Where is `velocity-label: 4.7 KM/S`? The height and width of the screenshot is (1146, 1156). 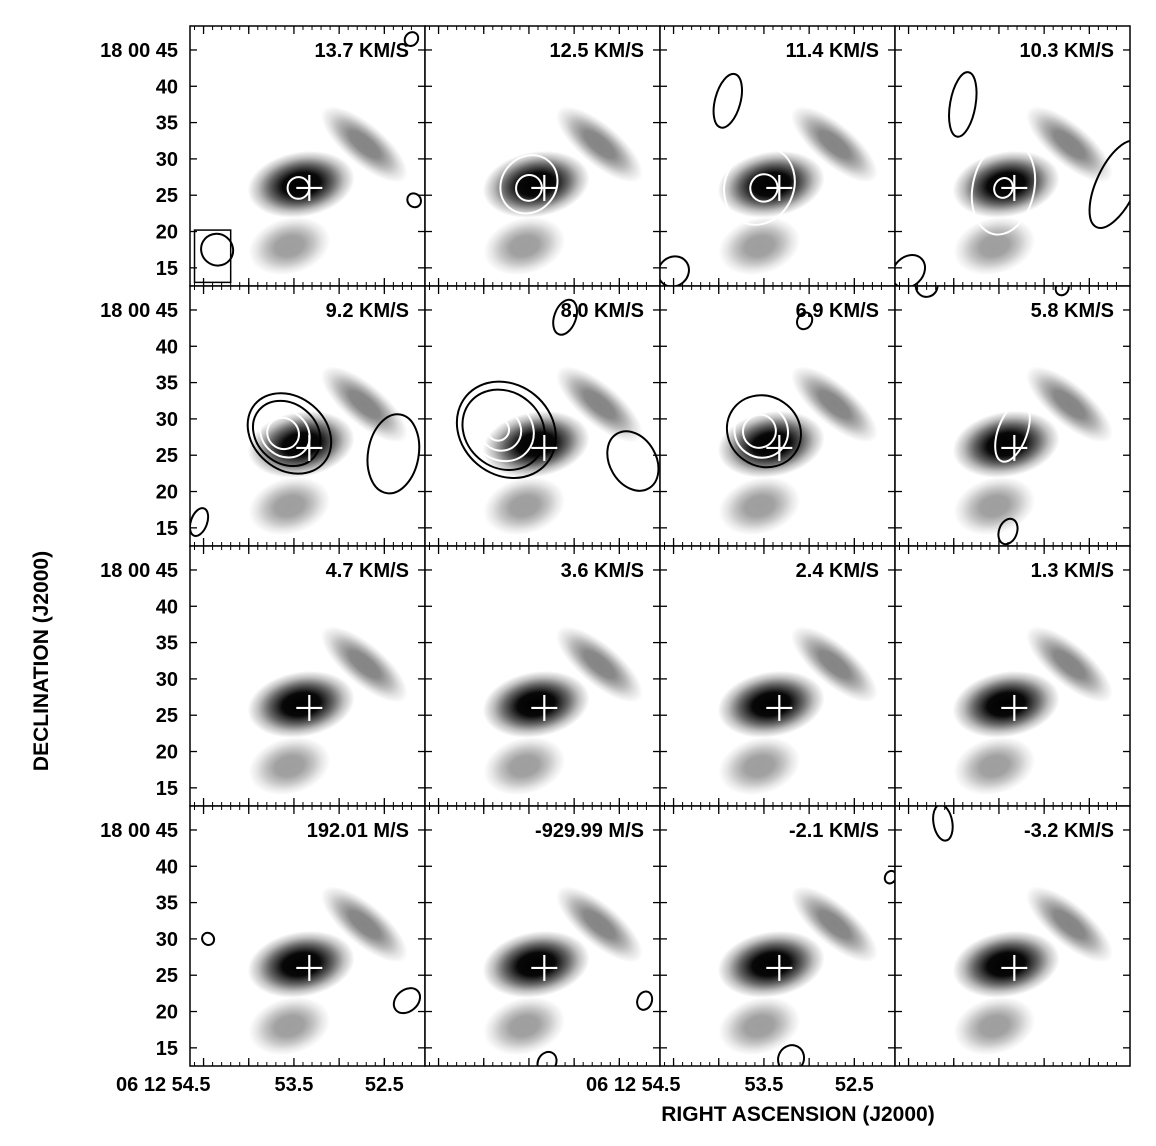
velocity-label: 4.7 KM/S is located at coordinates (367, 571).